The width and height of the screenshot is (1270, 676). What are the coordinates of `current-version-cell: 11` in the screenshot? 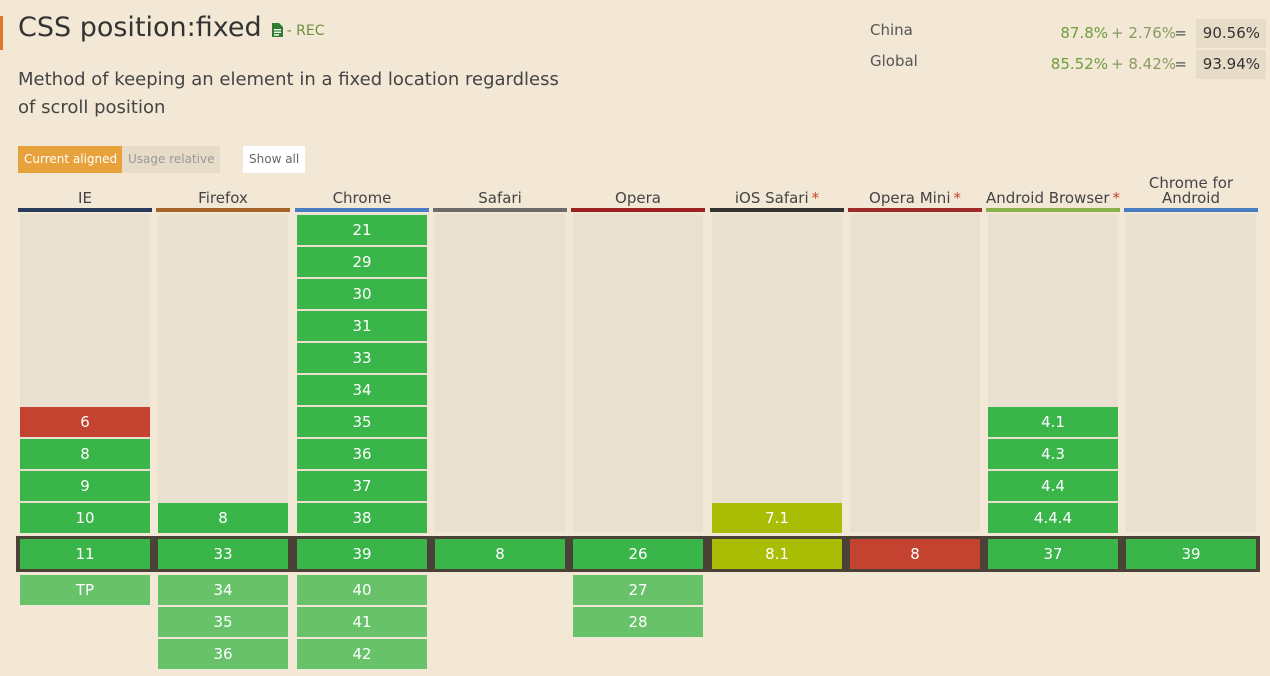 It's located at (85, 554).